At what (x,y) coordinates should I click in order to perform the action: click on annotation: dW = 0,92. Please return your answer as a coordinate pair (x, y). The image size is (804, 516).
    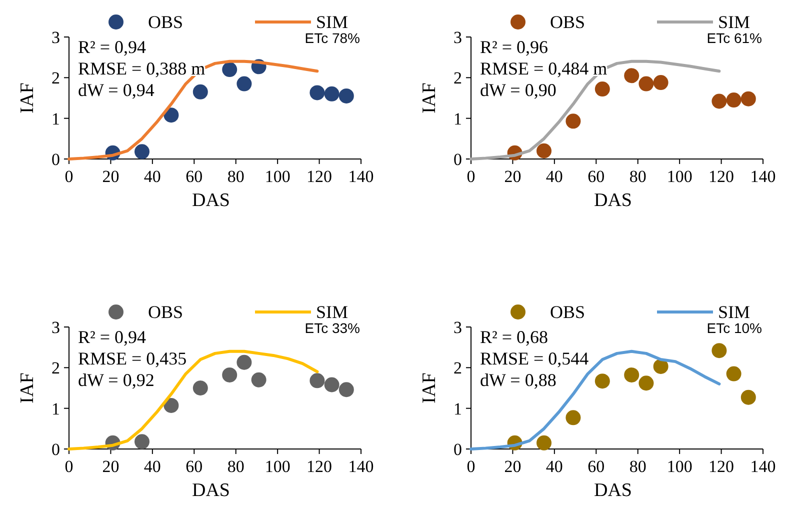
    Looking at the image, I should click on (116, 380).